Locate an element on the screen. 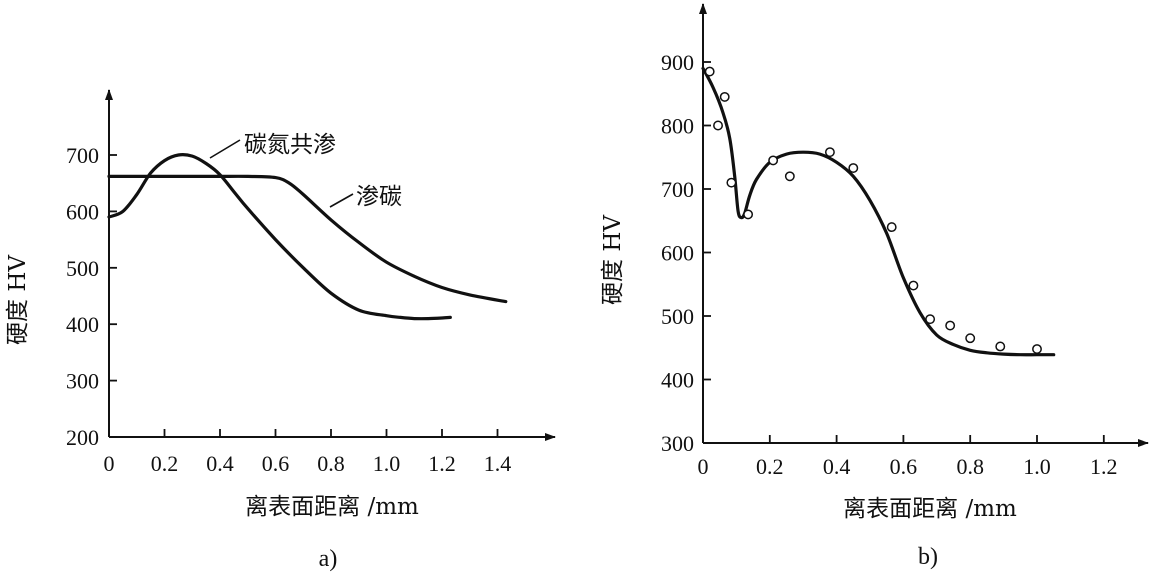 The height and width of the screenshot is (575, 1151). chart-a-ytick-label: 400 is located at coordinates (82, 324).